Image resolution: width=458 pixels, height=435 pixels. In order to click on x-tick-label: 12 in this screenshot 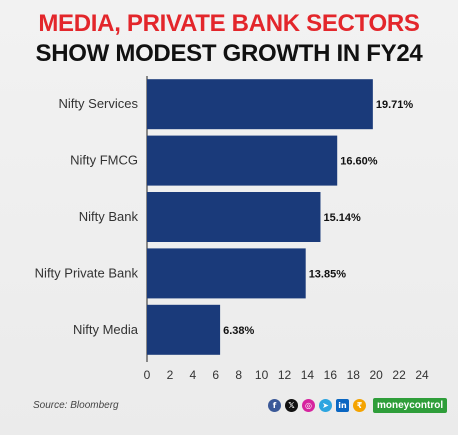, I will do `click(285, 375)`.